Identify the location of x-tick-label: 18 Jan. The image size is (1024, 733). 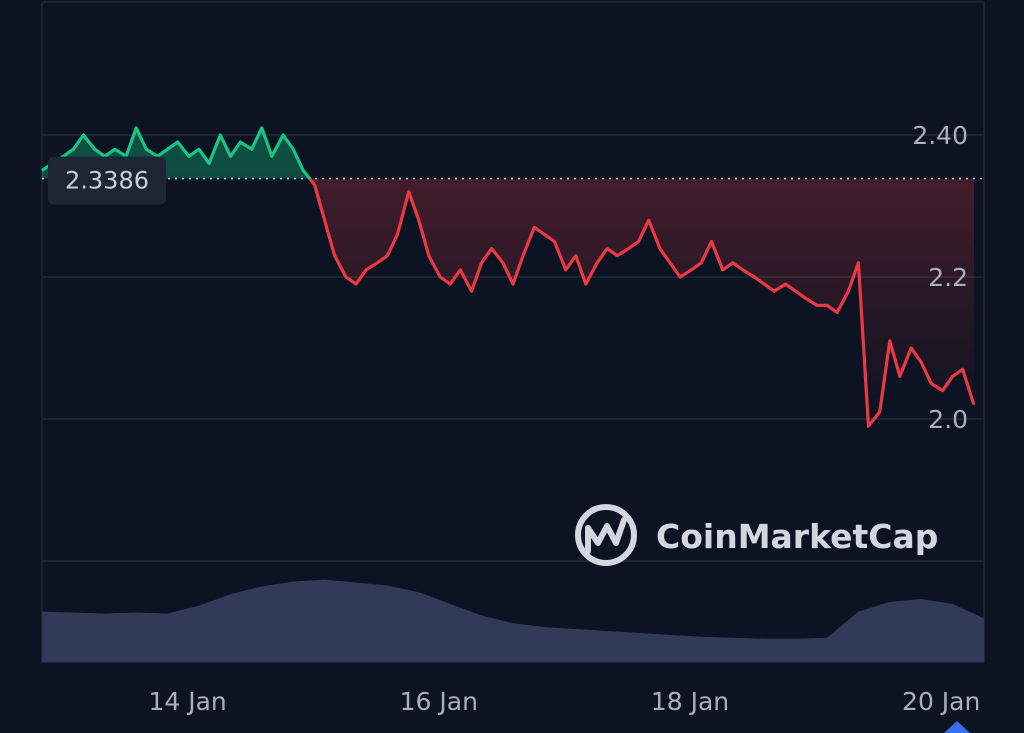
(690, 701).